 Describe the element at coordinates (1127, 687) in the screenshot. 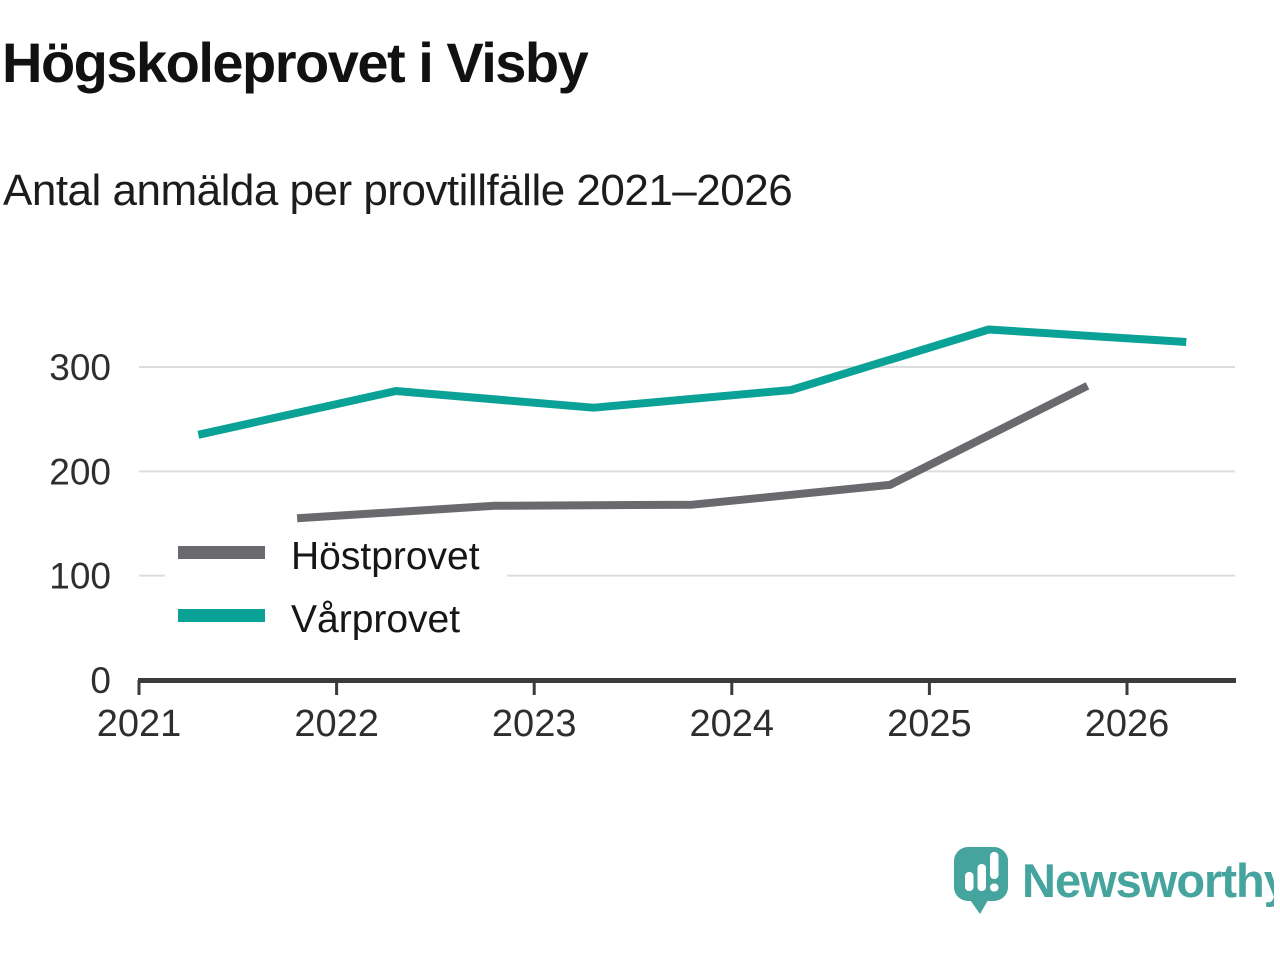

I see `x-axis-tick-2026` at that location.